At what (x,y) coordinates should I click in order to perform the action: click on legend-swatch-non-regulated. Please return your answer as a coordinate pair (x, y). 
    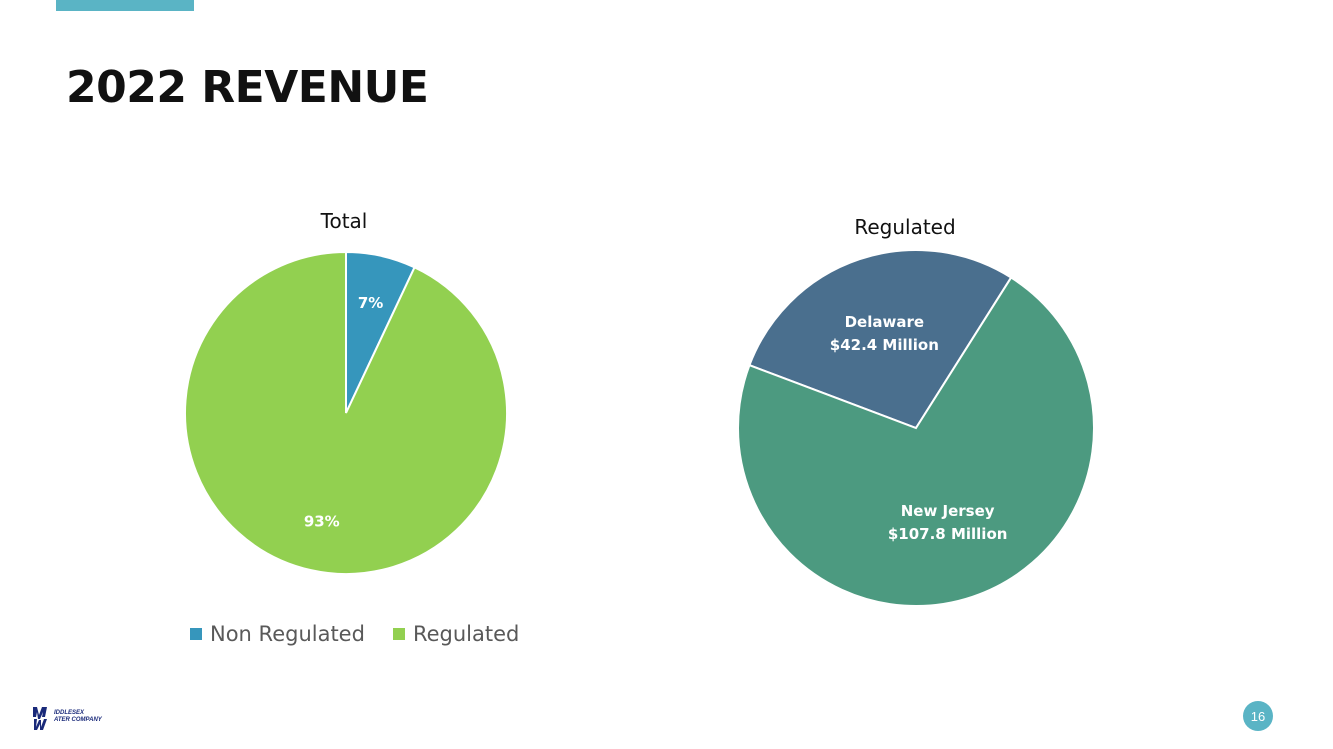
    Looking at the image, I should click on (196, 634).